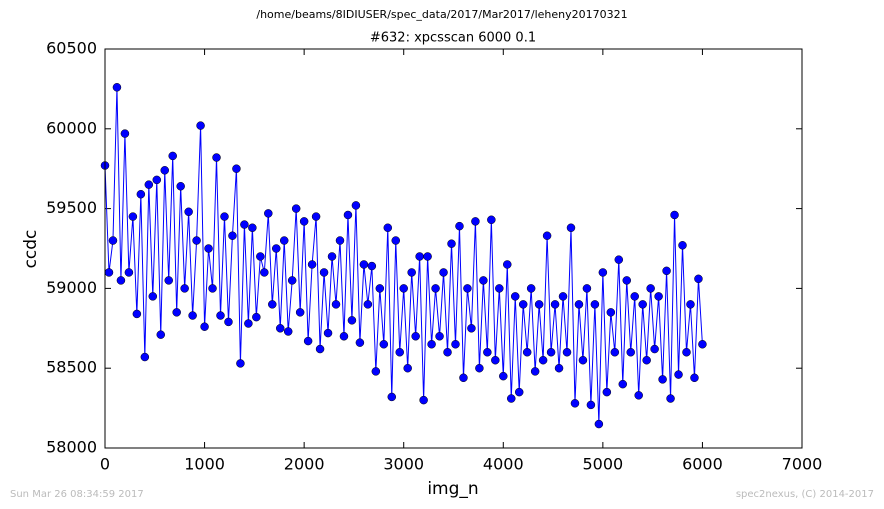 The height and width of the screenshot is (509, 884). What do you see at coordinates (304, 464) in the screenshot?
I see `x-tick-label: 2000` at bounding box center [304, 464].